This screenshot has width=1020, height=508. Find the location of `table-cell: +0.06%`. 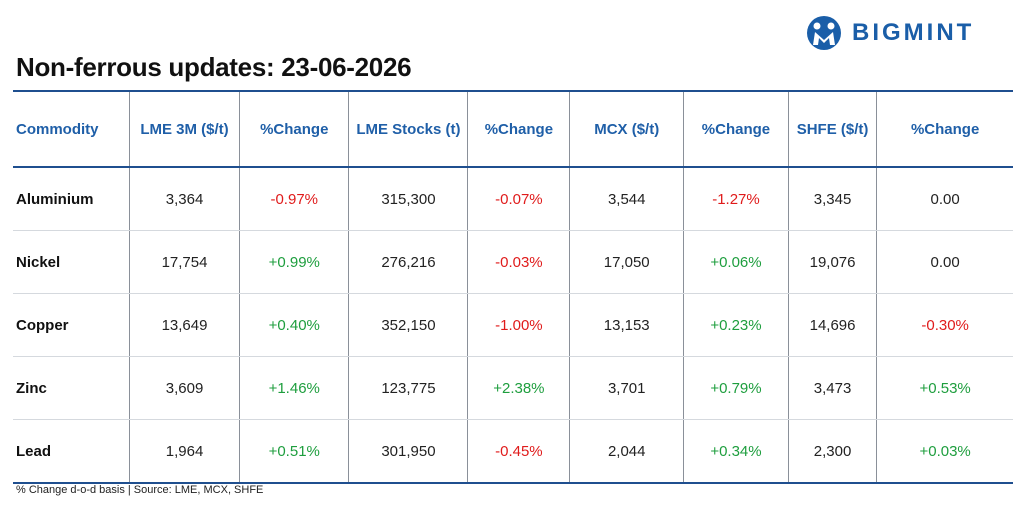

table-cell: +0.06% is located at coordinates (736, 262).